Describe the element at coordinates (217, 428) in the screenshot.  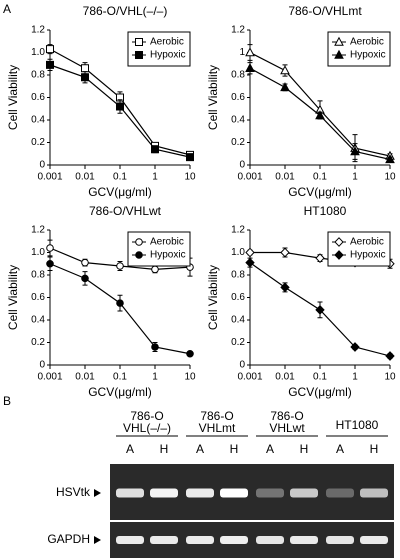
I see `group-label: VHLmt` at that location.